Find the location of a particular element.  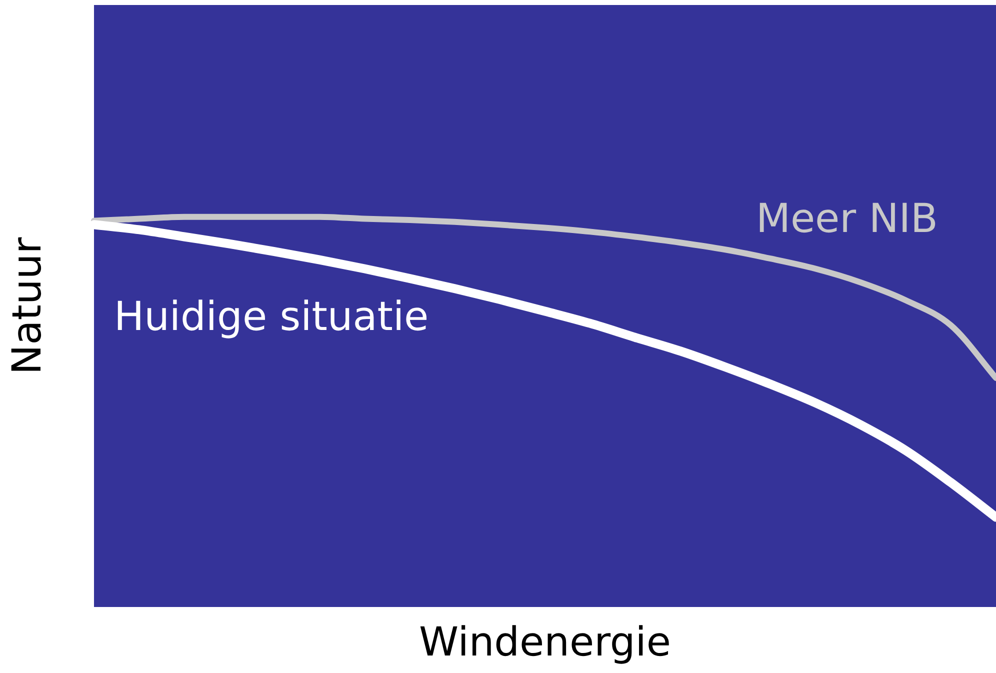

x-axis-title: Windenergie is located at coordinates (545, 642).